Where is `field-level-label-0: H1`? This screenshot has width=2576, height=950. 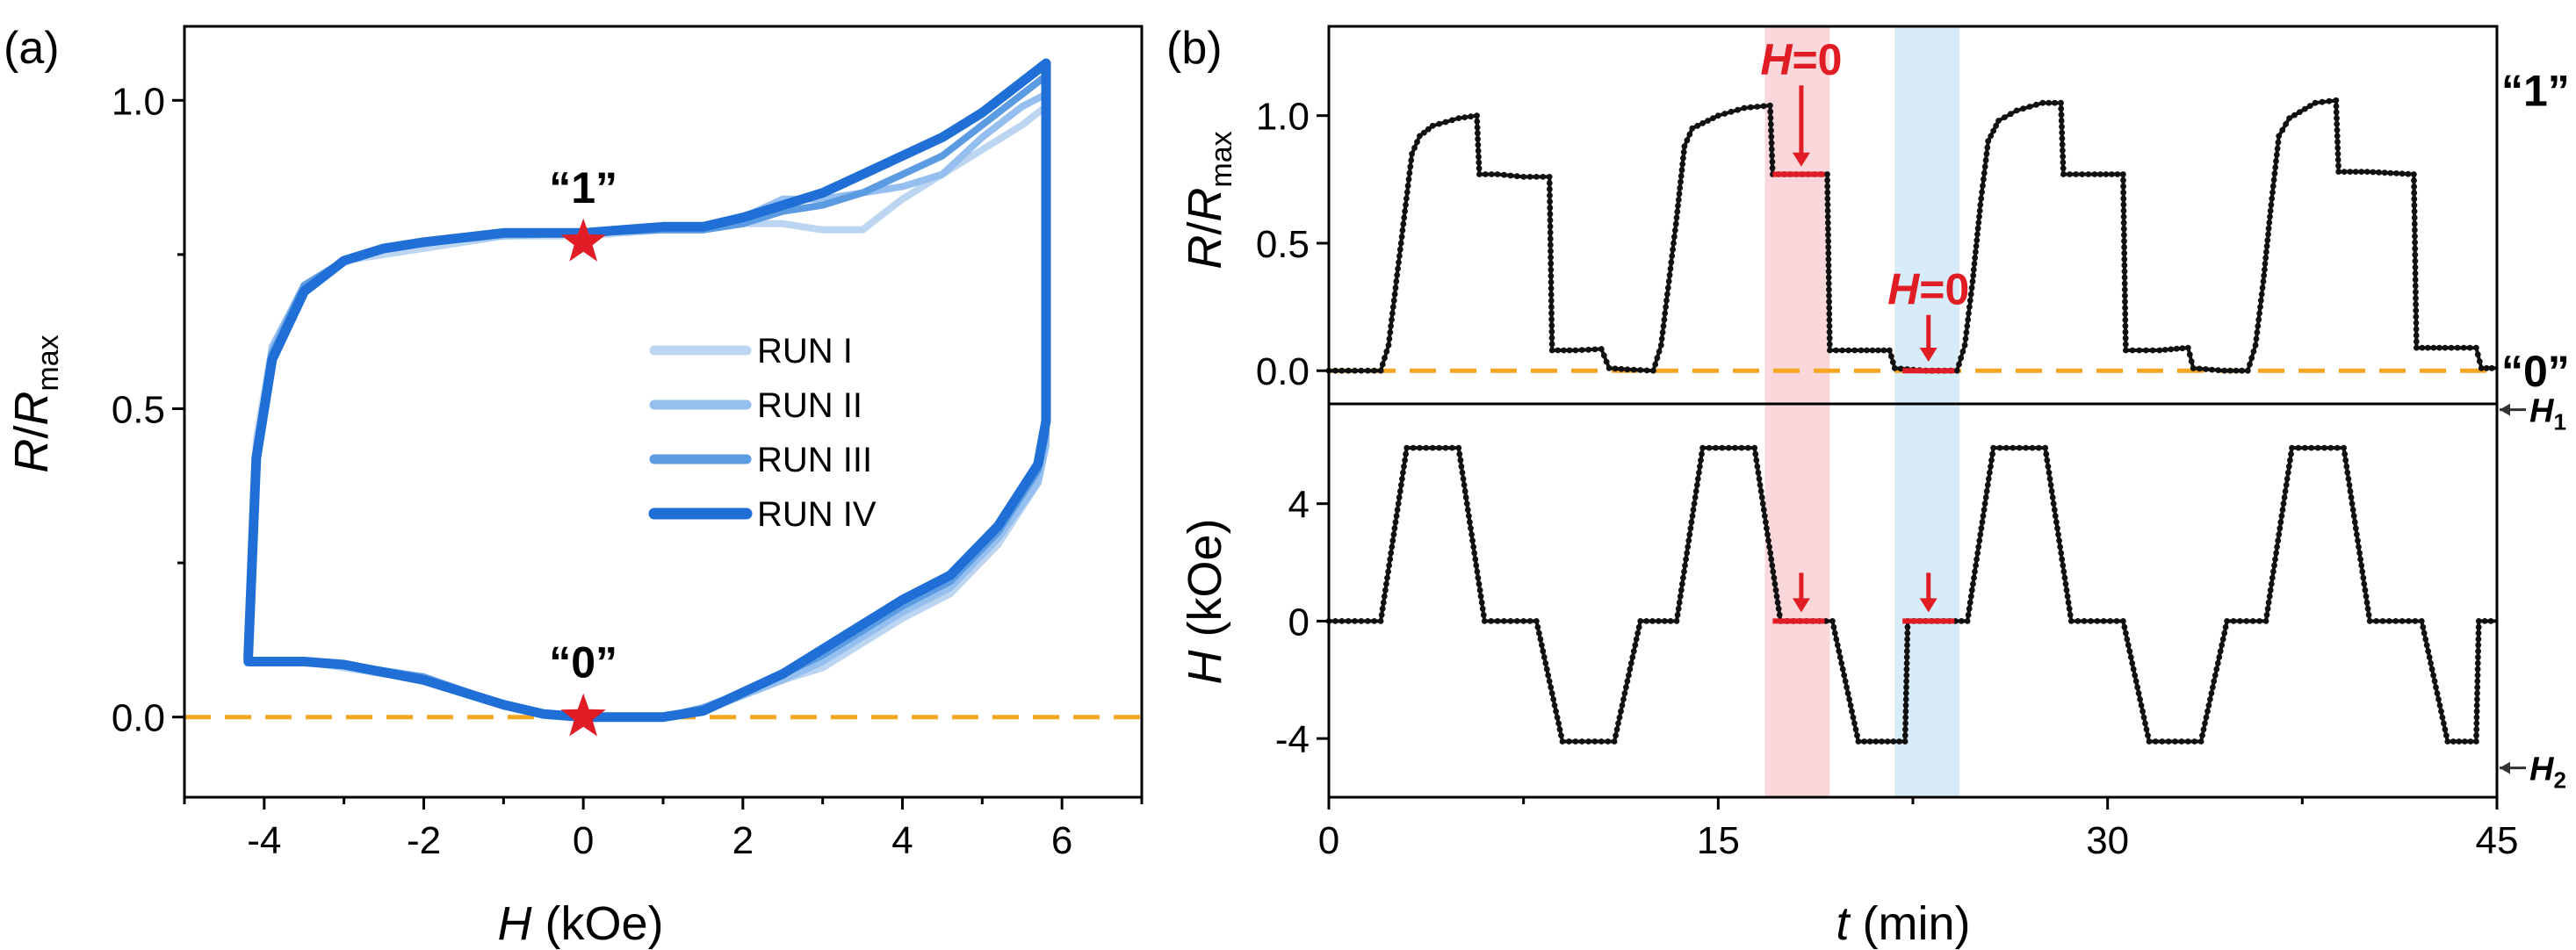 field-level-label-0: H1 is located at coordinates (2547, 414).